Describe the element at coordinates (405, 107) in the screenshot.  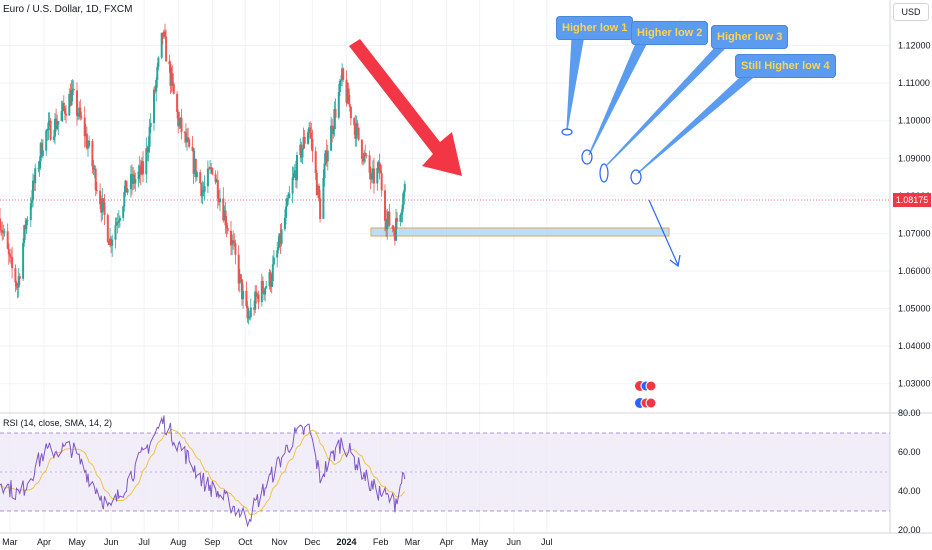
I see `bearish-arrow` at that location.